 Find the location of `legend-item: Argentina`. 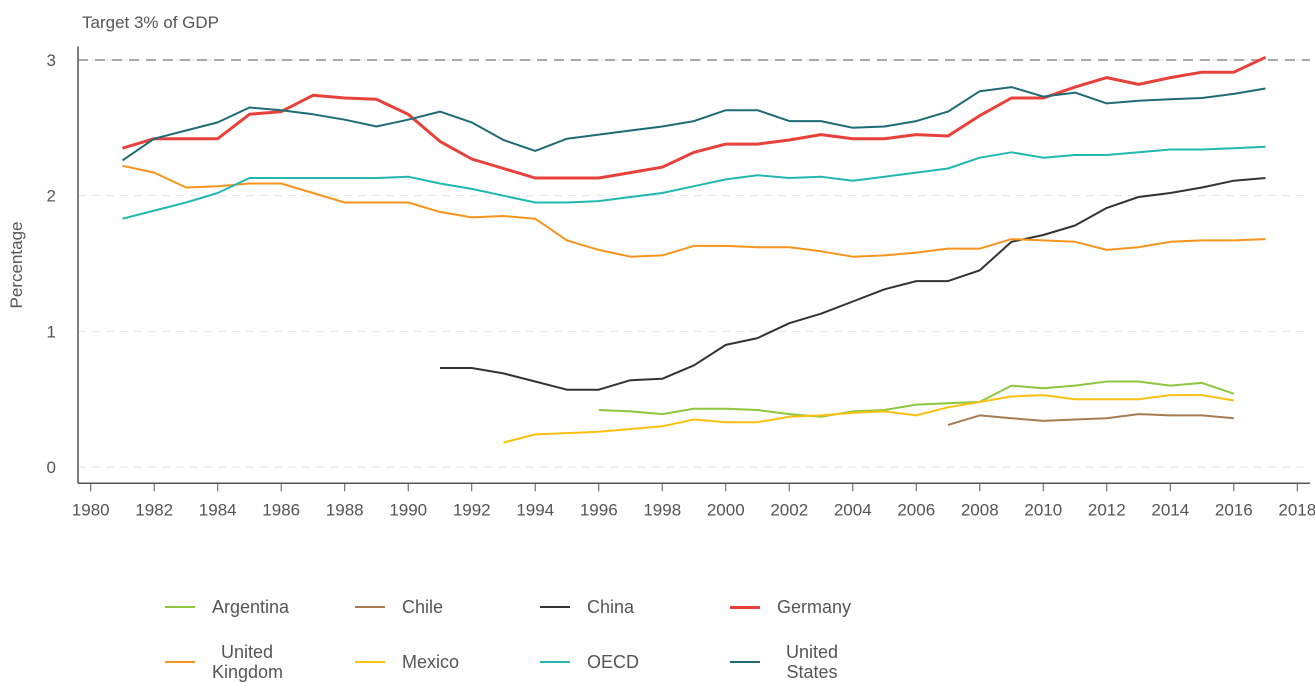

legend-item: Argentina is located at coordinates (258, 607).